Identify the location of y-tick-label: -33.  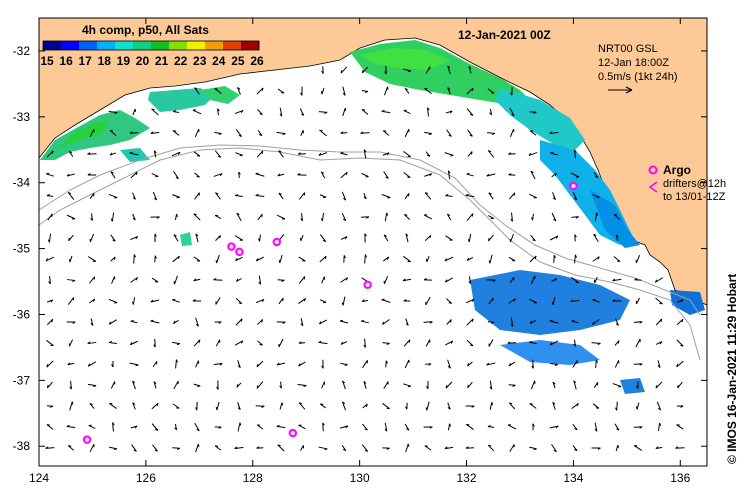
(22, 117).